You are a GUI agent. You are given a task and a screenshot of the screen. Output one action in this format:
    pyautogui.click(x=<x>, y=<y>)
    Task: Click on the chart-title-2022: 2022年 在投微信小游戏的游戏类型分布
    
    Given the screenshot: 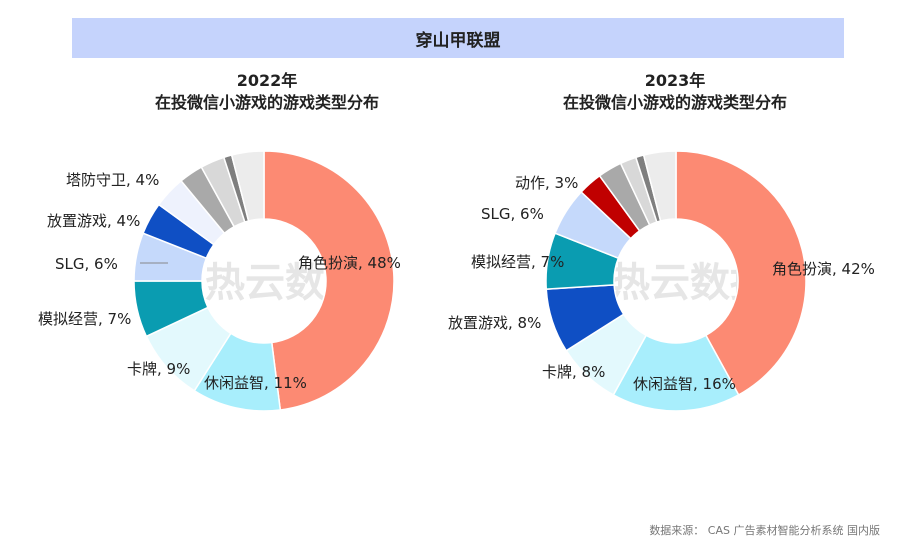 What is the action you would take?
    pyautogui.click(x=267, y=92)
    